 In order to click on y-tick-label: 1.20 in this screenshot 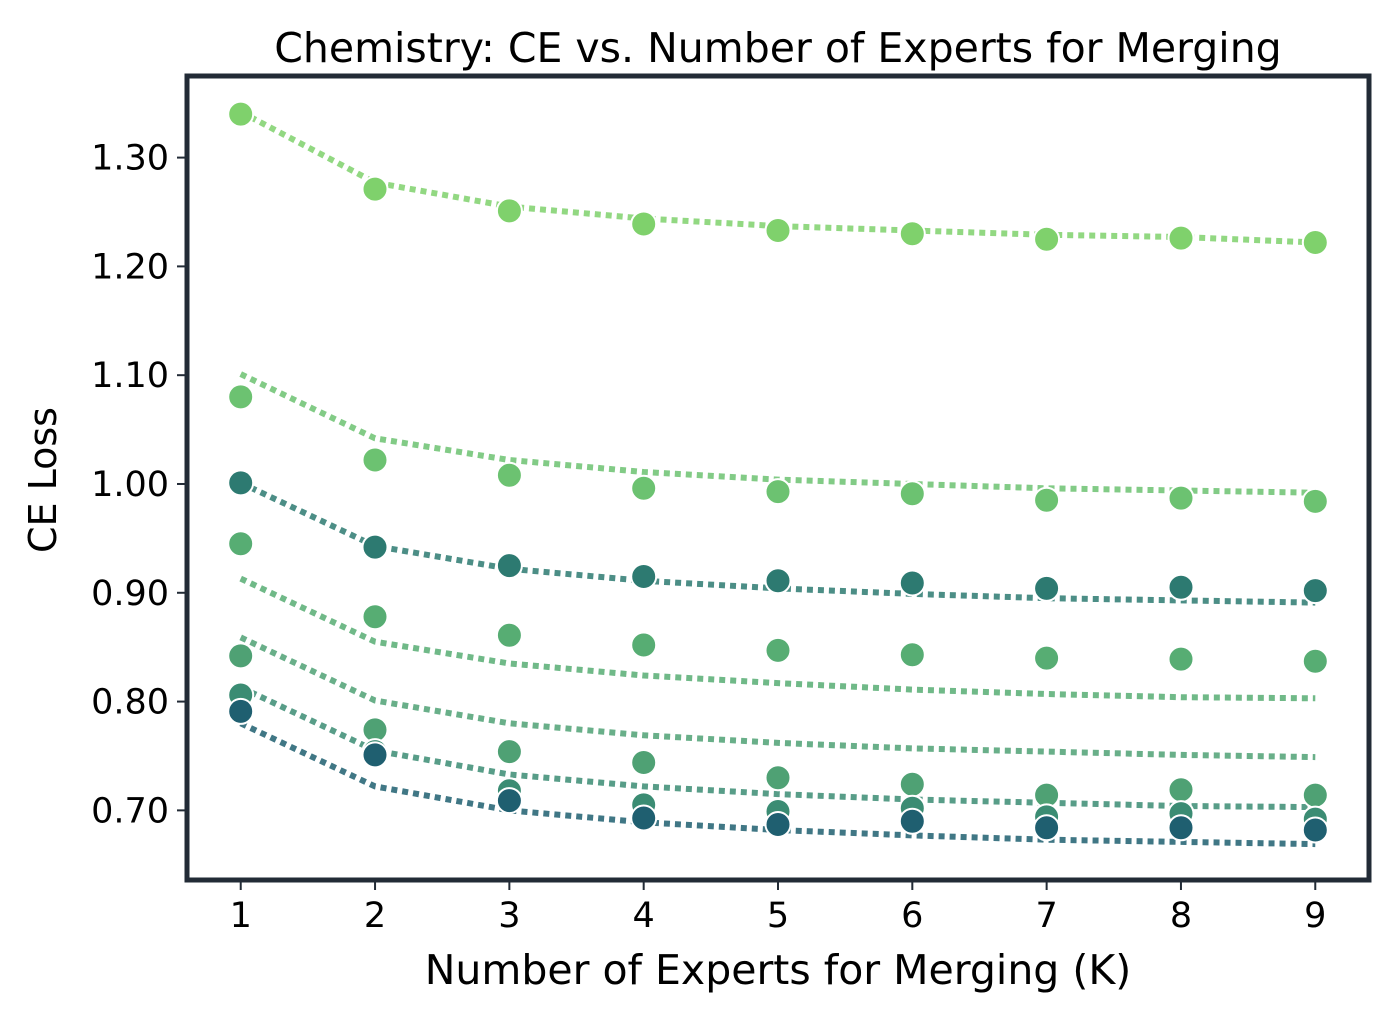, I will do `click(130, 267)`.